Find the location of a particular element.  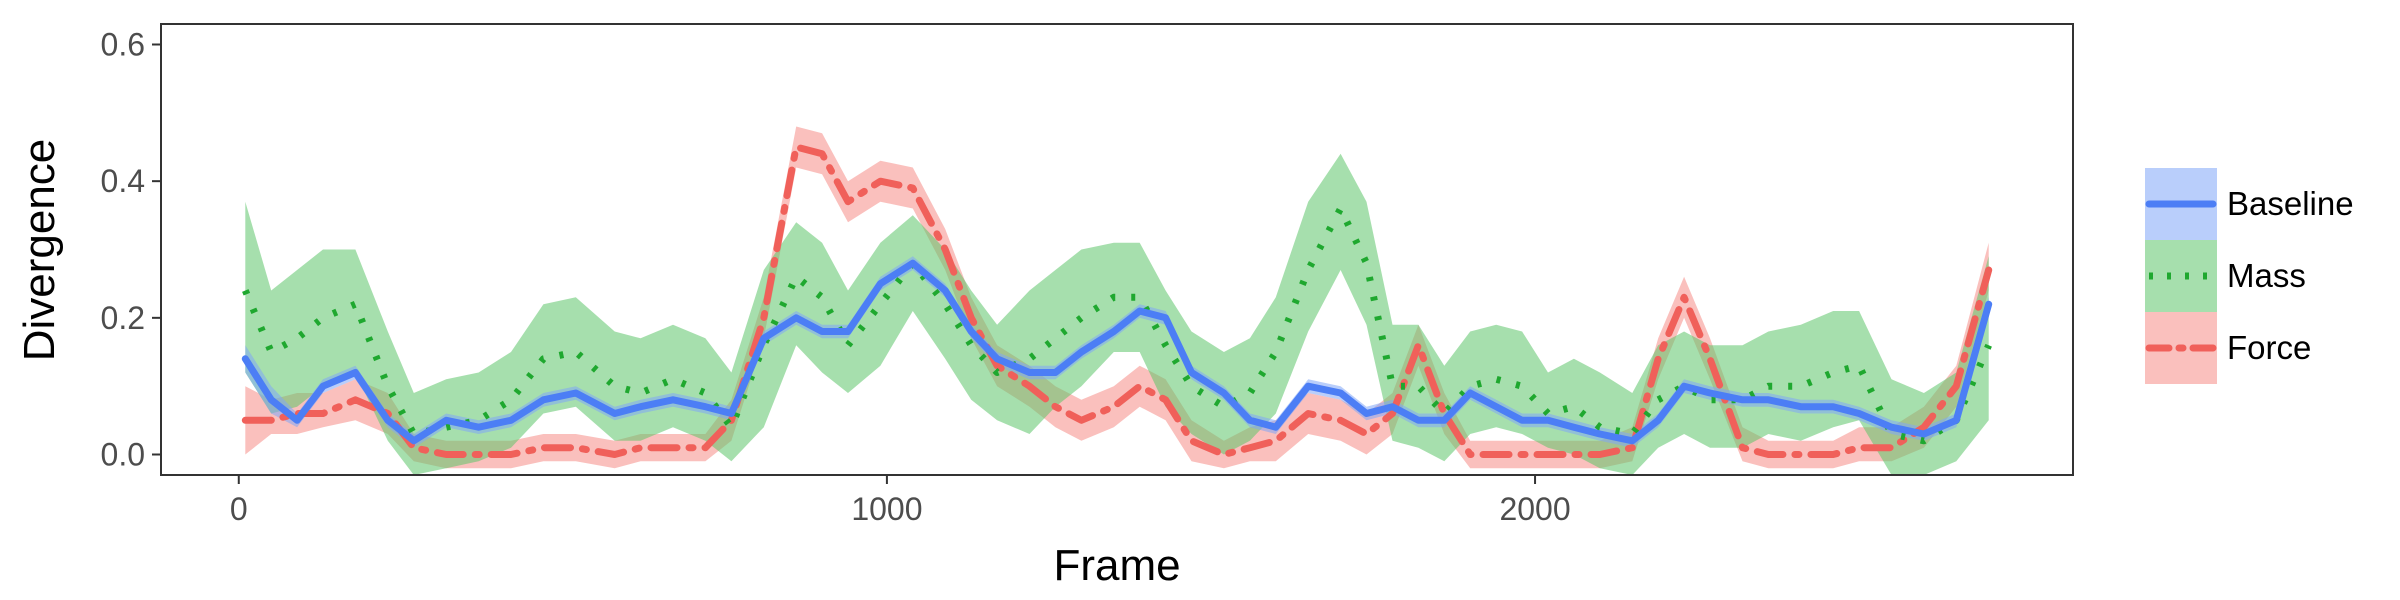

legend-label: Mass is located at coordinates (2266, 275).